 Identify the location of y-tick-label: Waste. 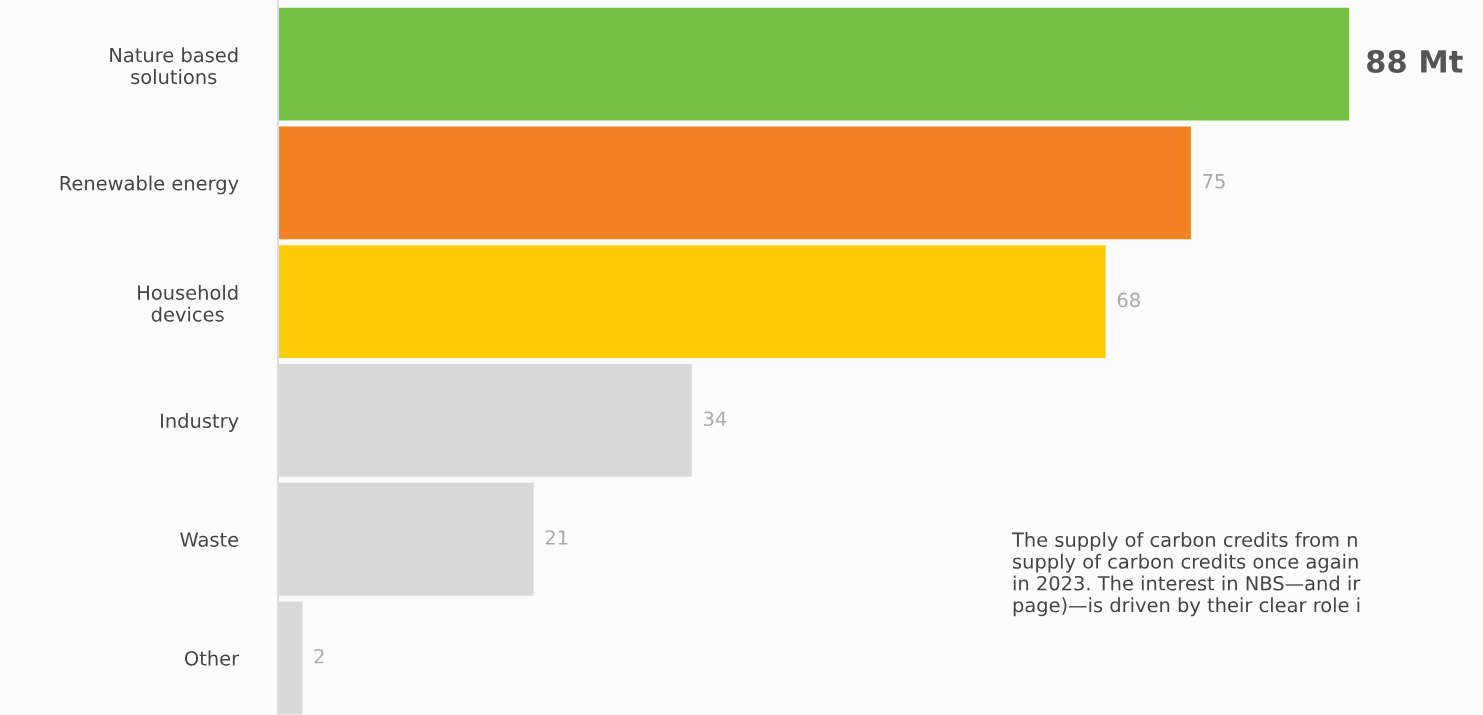
(209, 539).